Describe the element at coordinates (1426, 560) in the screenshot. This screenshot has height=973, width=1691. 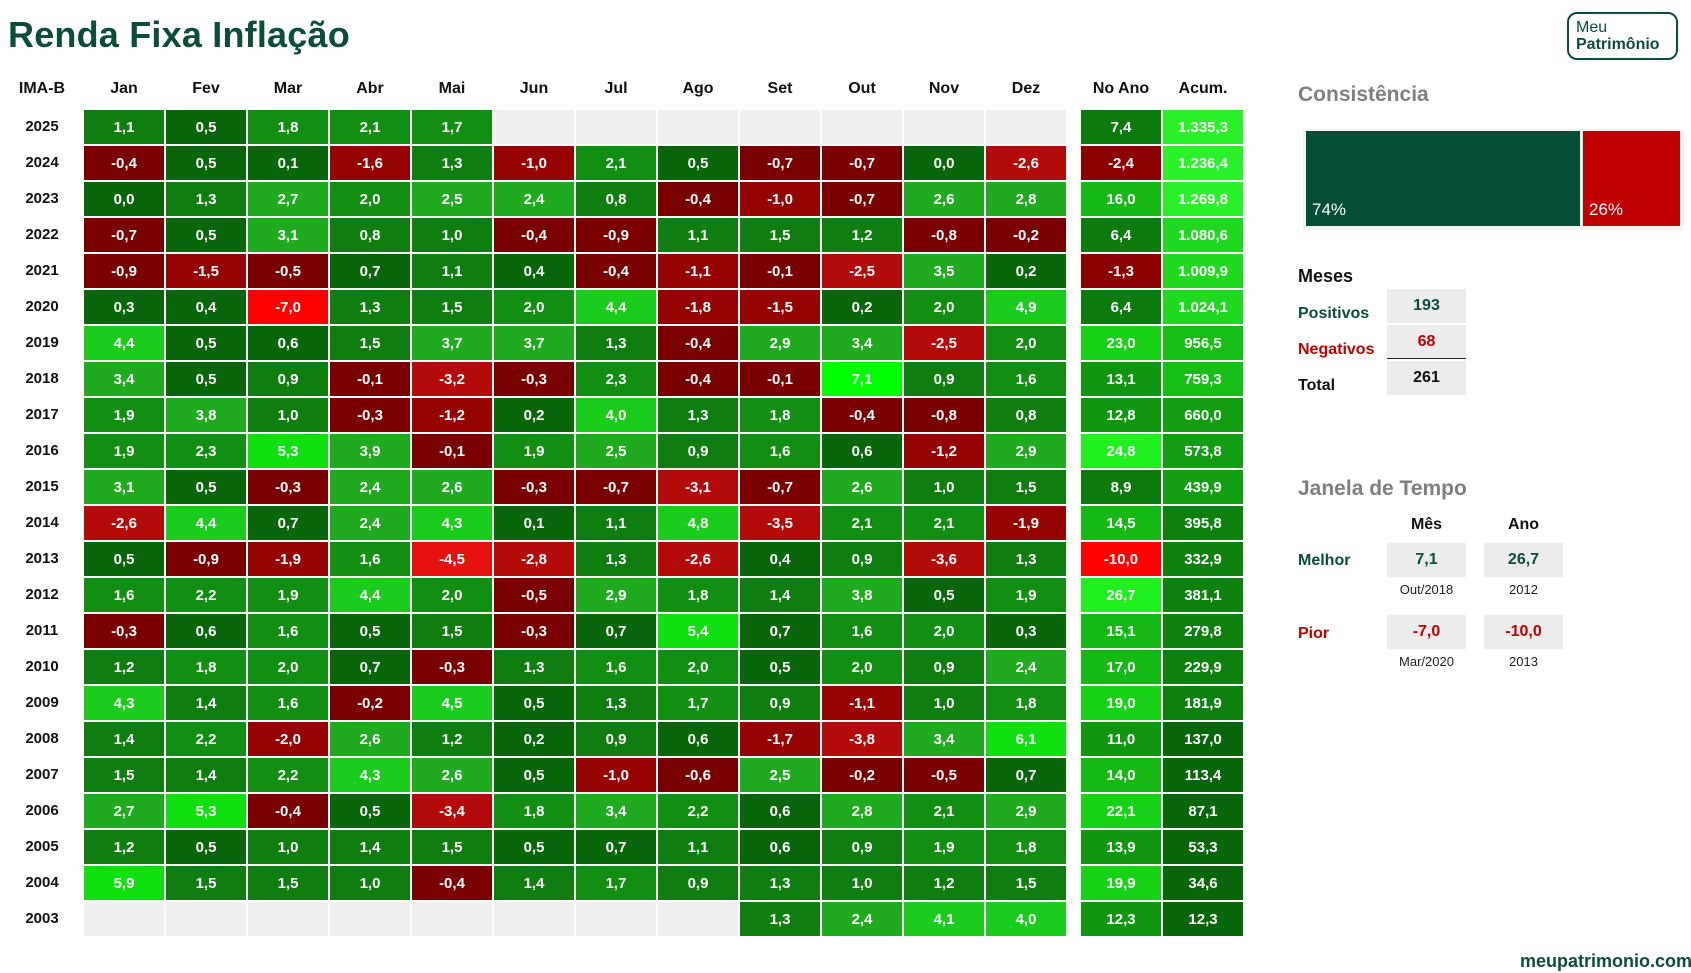
I see `melhor-mes-value: 7,1` at that location.